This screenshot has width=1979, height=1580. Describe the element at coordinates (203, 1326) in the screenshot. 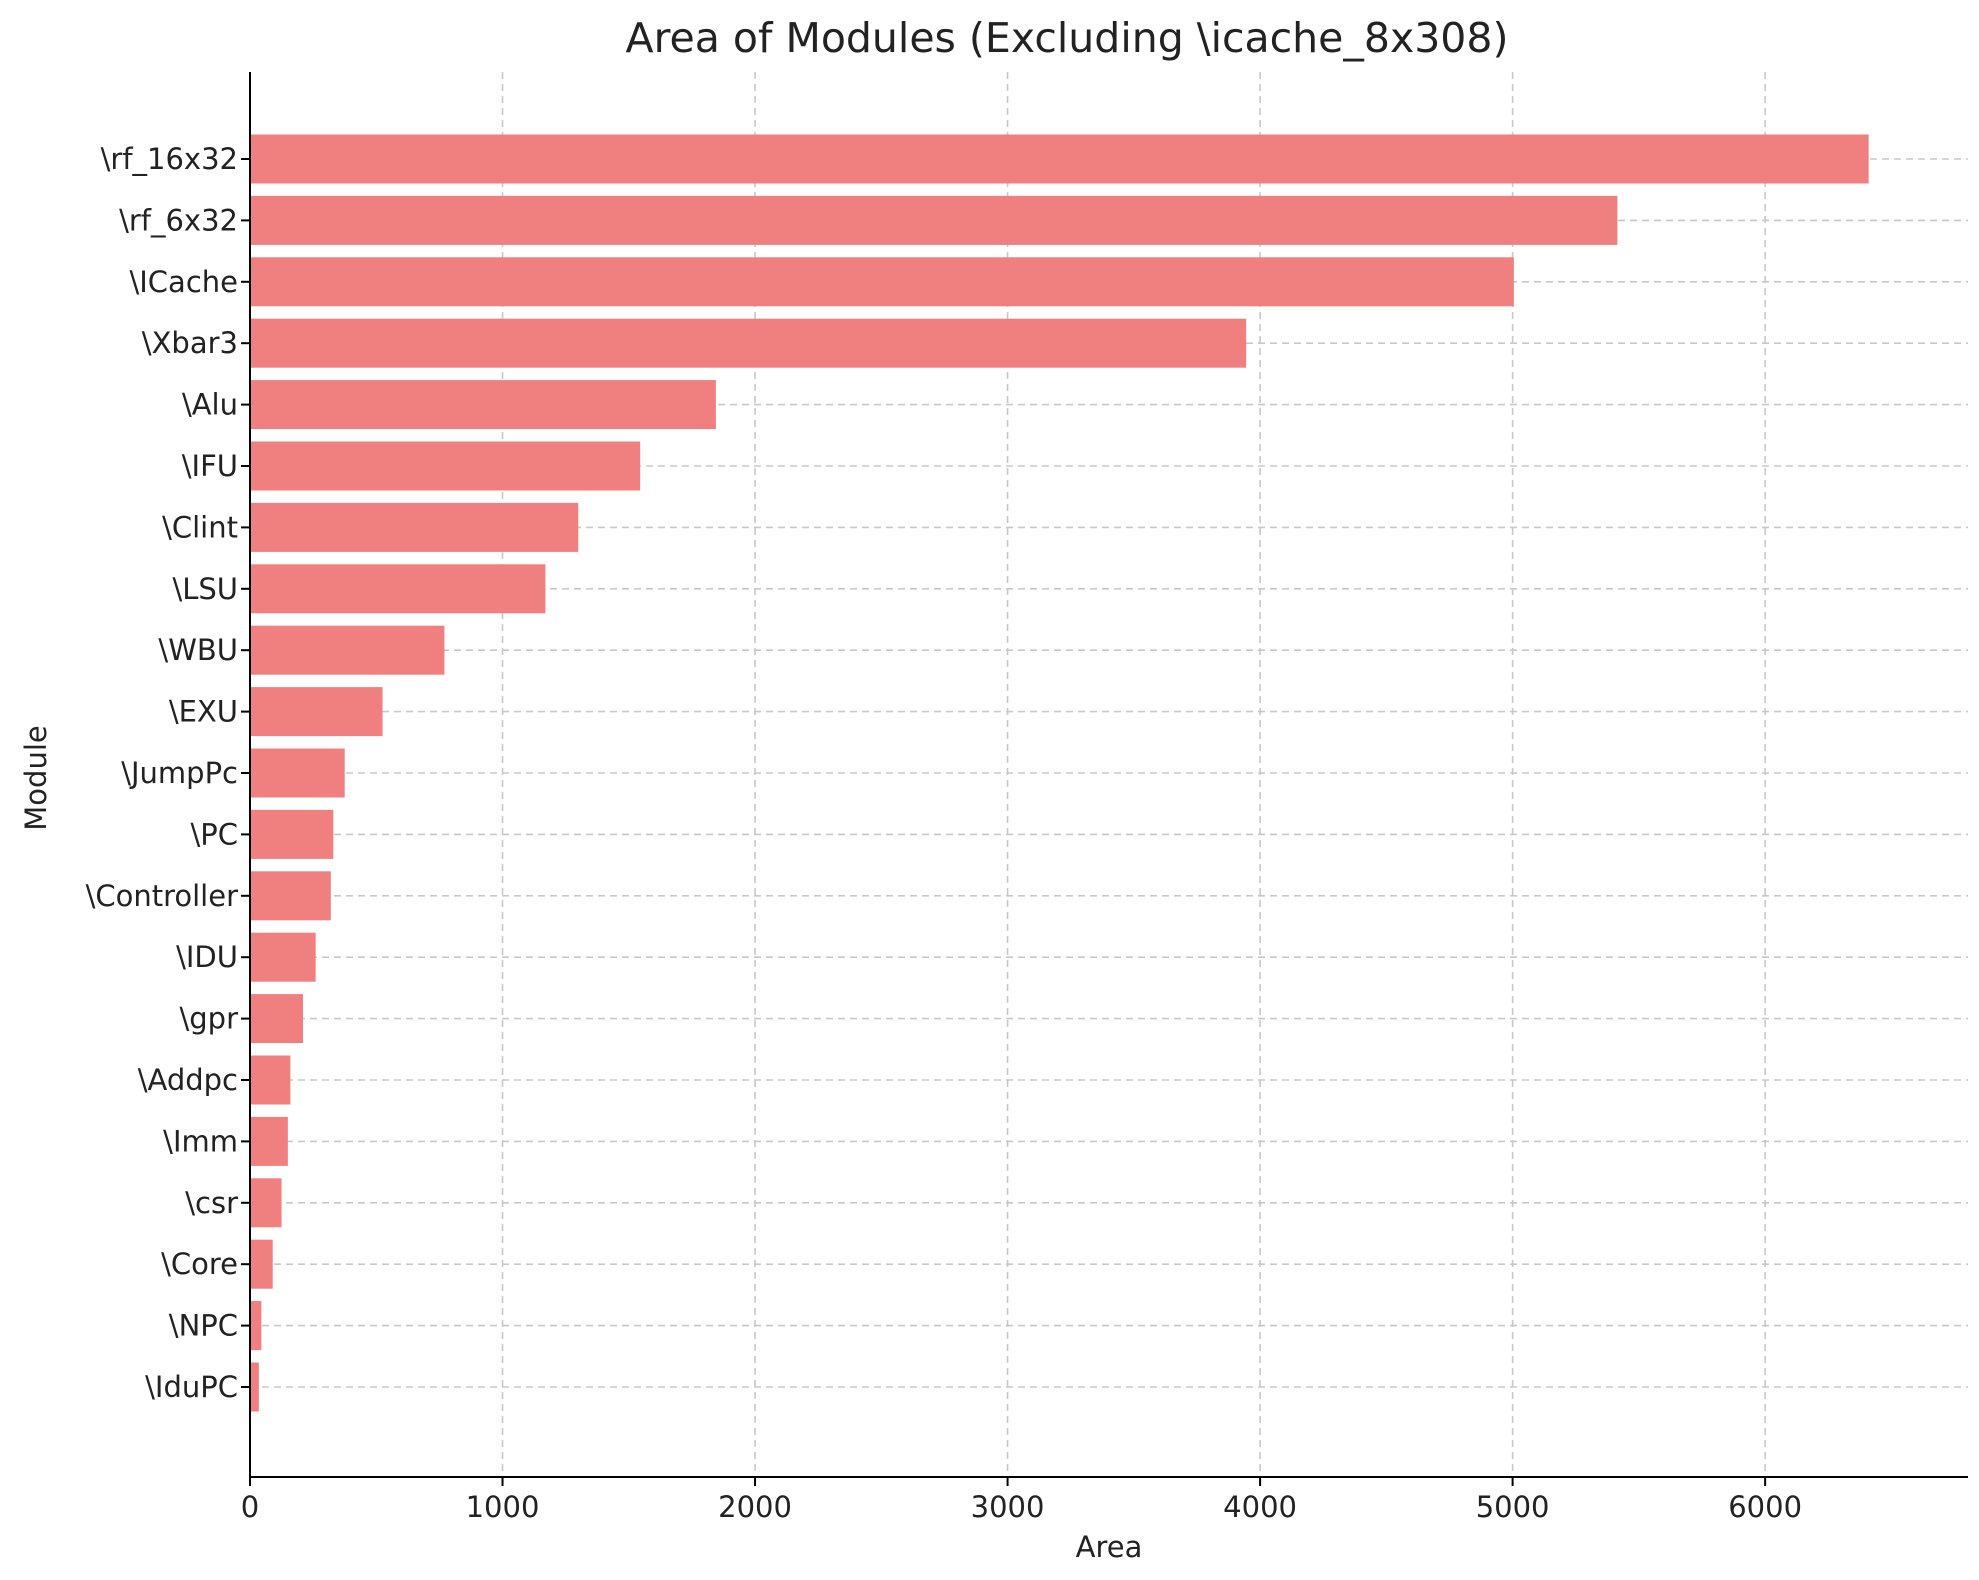

I see `y-tick-label: \NPC` at that location.